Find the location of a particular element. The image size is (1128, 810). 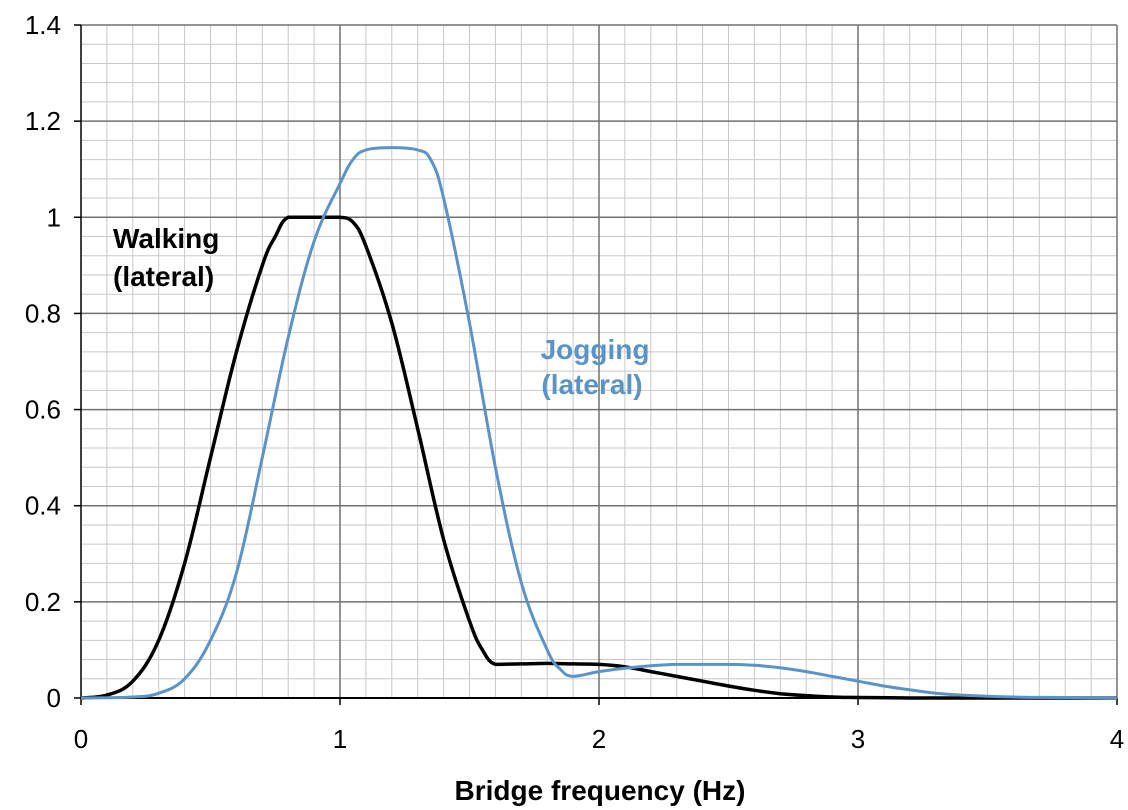

x-tick-label: 1 is located at coordinates (340, 739).